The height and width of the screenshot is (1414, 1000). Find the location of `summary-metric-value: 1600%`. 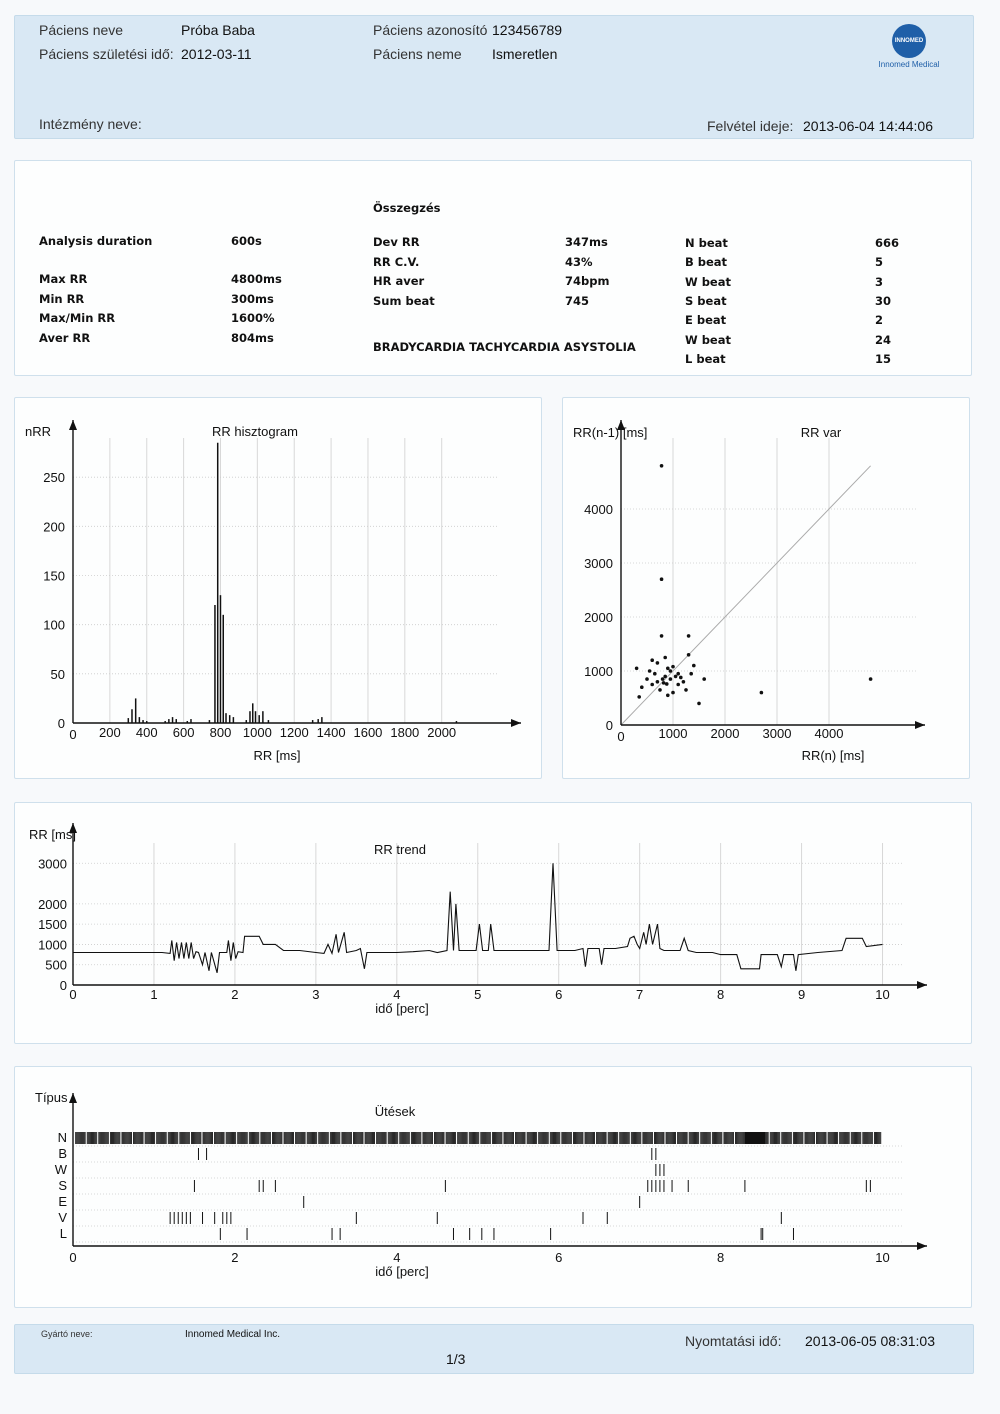

summary-metric-value: 1600% is located at coordinates (253, 318).